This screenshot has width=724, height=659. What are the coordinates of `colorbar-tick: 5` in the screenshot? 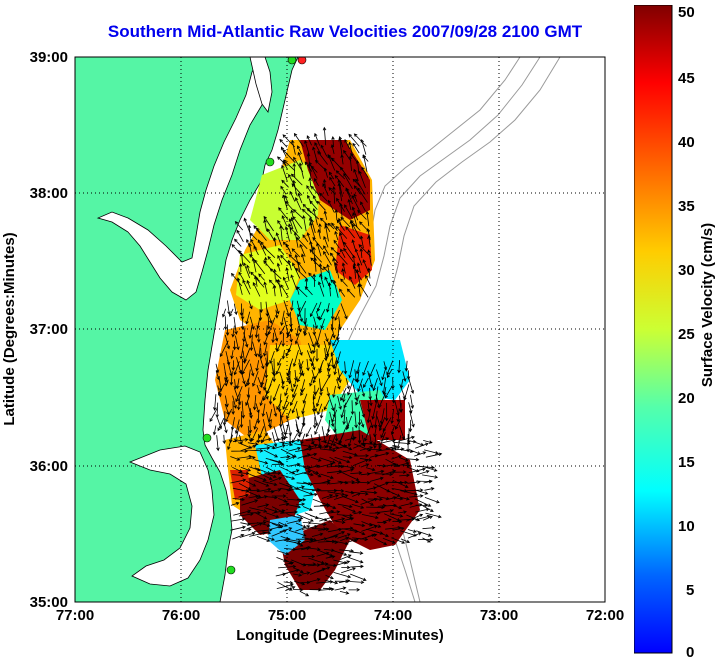 It's located at (690, 590).